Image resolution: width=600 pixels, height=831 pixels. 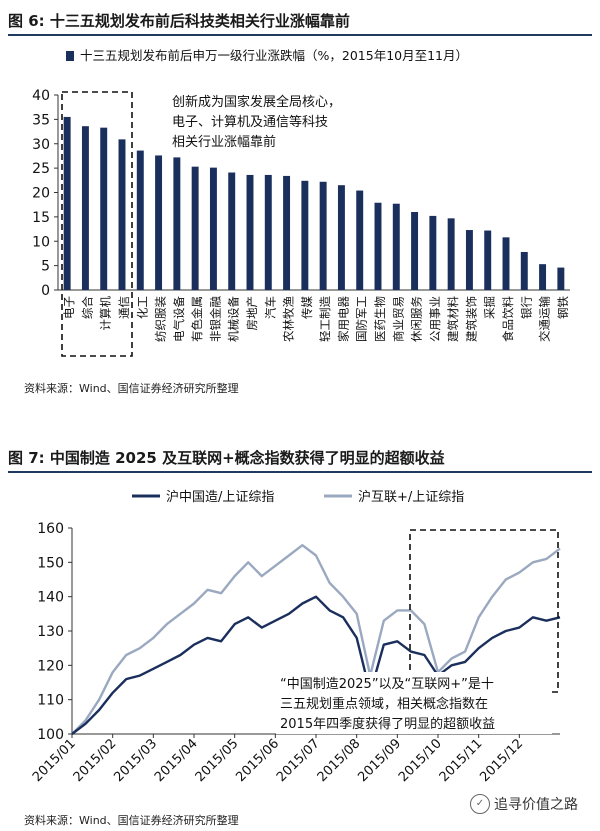 What do you see at coordinates (379, 760) in the screenshot?
I see `x-tick-label: 2015/09` at bounding box center [379, 760].